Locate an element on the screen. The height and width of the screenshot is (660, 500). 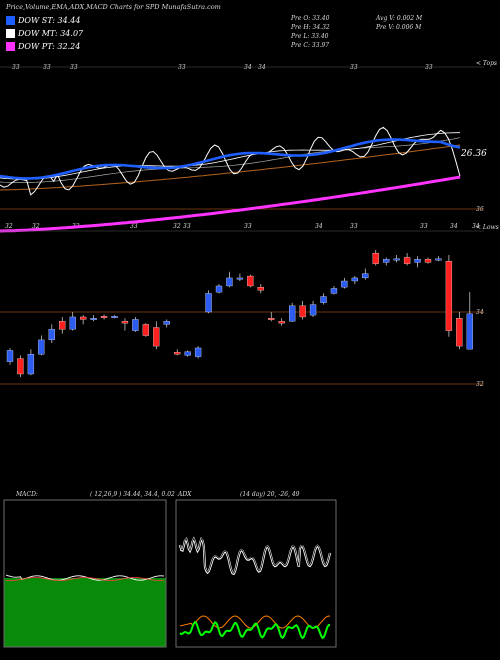
ema-long-line is located at coordinates (230, 167).